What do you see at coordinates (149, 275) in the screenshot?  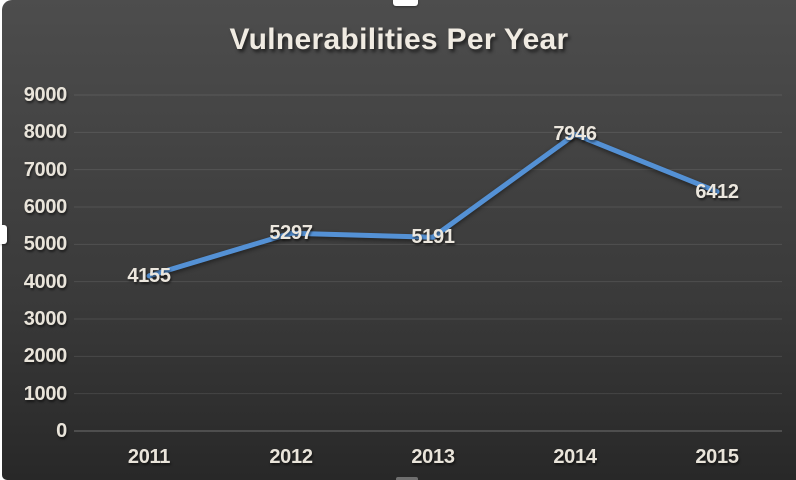 I see `data-label: 4155` at bounding box center [149, 275].